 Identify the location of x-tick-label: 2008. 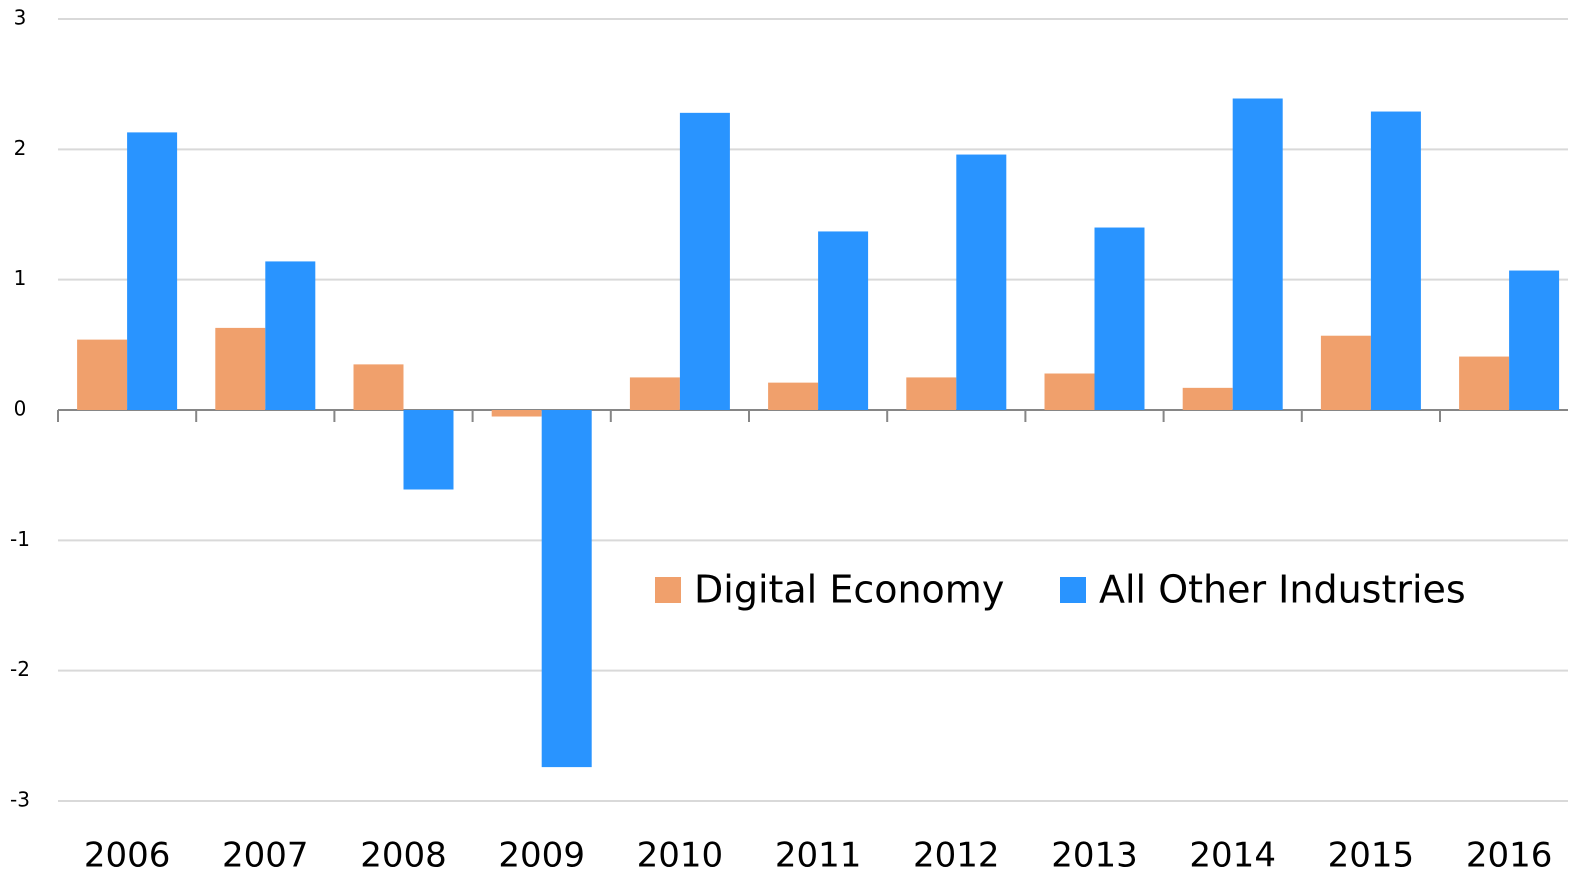
(403, 855).